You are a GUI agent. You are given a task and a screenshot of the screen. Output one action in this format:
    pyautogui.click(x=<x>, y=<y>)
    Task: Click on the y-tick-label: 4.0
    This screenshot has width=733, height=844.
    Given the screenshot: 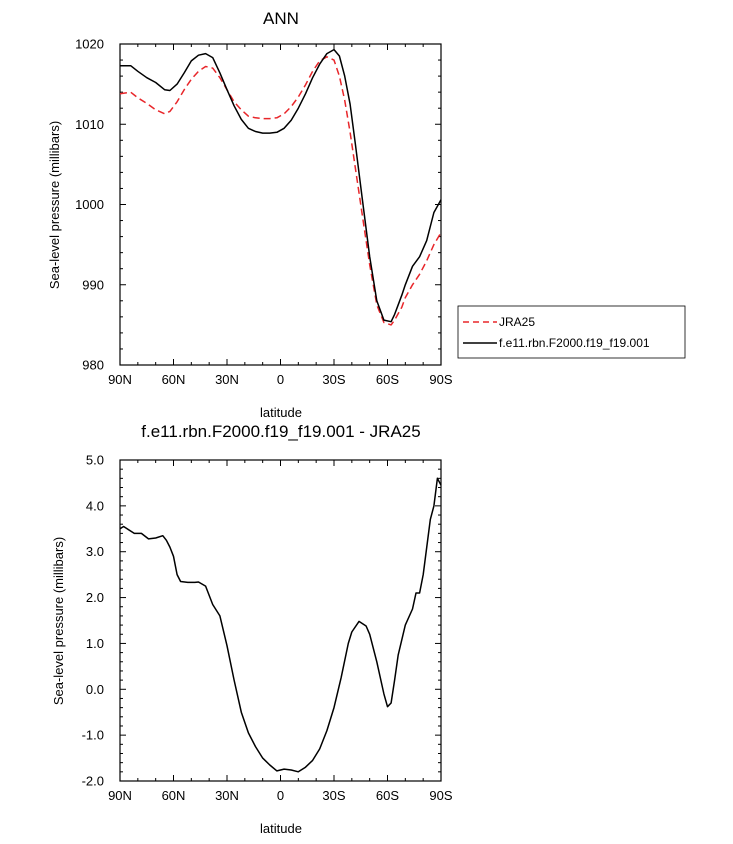 What is the action you would take?
    pyautogui.click(x=95, y=505)
    